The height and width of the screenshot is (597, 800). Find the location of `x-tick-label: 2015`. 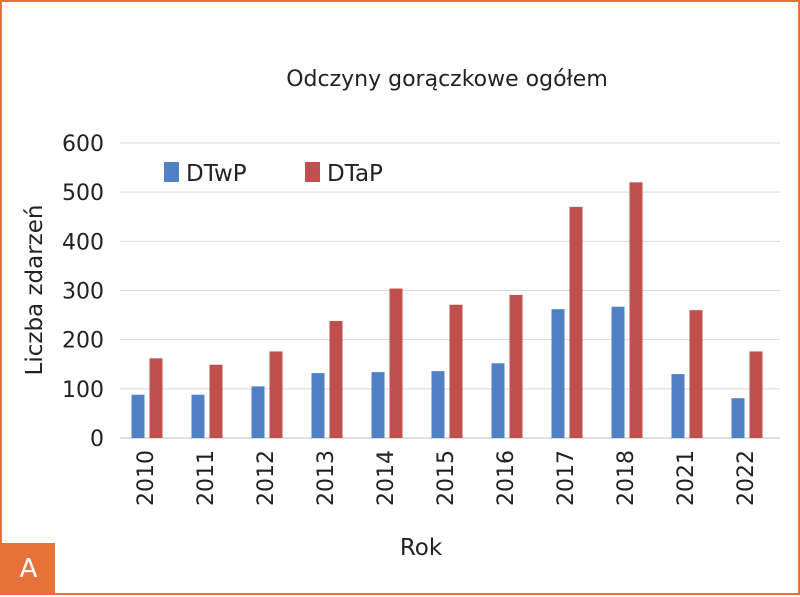

x-tick-label: 2015 is located at coordinates (446, 478).